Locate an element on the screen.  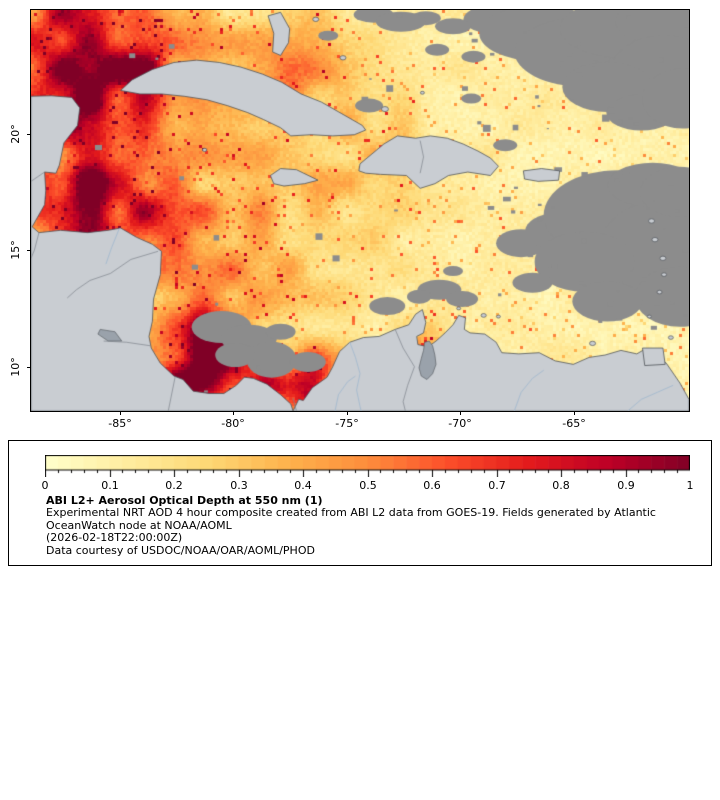
colorbar-tick-label: 0.8 is located at coordinates (561, 485).